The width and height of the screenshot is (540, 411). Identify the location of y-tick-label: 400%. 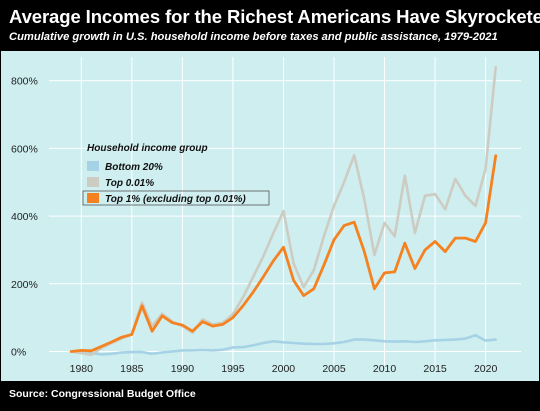
(24, 217).